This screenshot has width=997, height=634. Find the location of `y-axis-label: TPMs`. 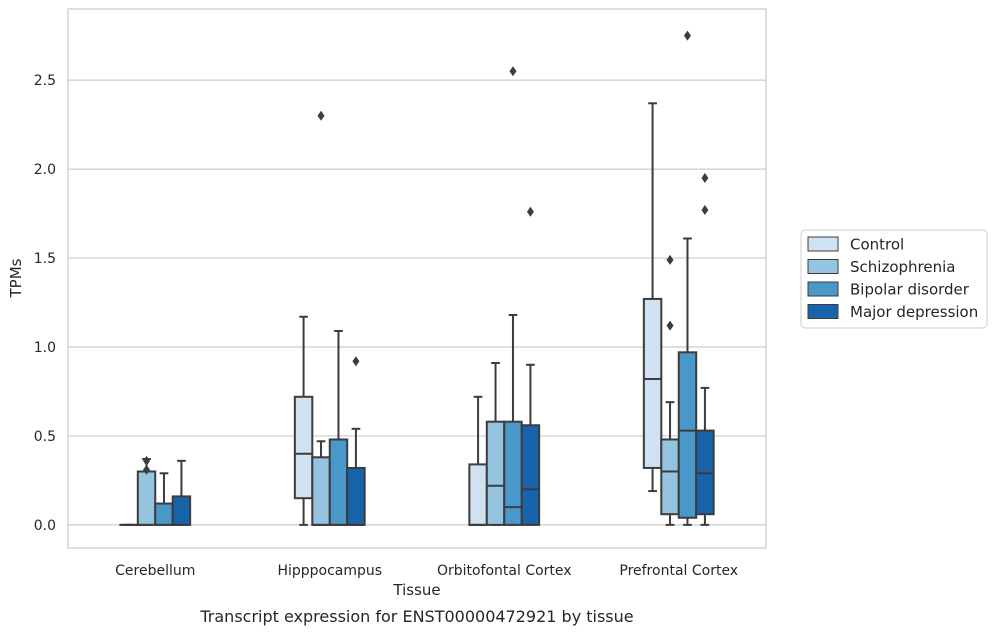

y-axis-label: TPMs is located at coordinates (16, 278).